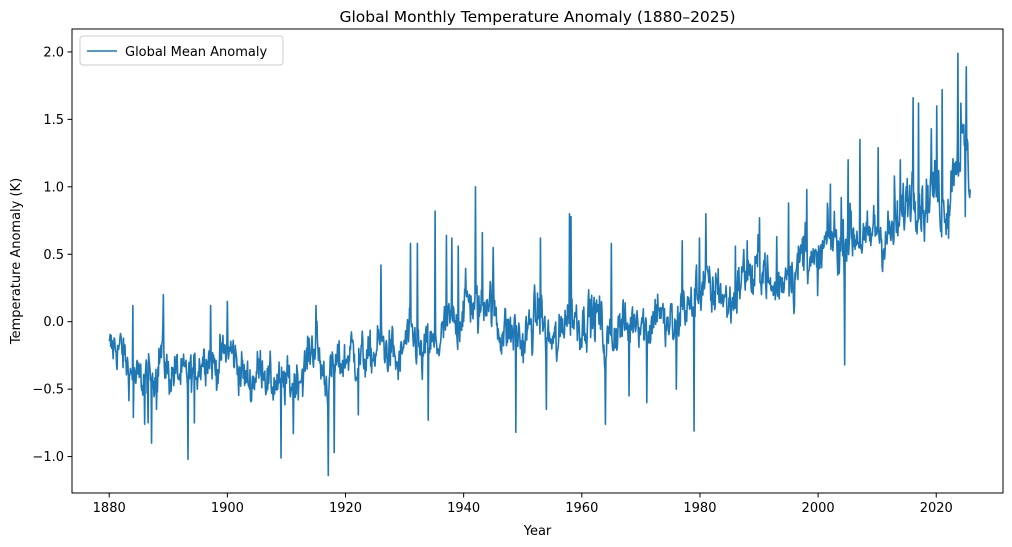 The image size is (1012, 547). I want to click on x-tick-label: 1960, so click(581, 508).